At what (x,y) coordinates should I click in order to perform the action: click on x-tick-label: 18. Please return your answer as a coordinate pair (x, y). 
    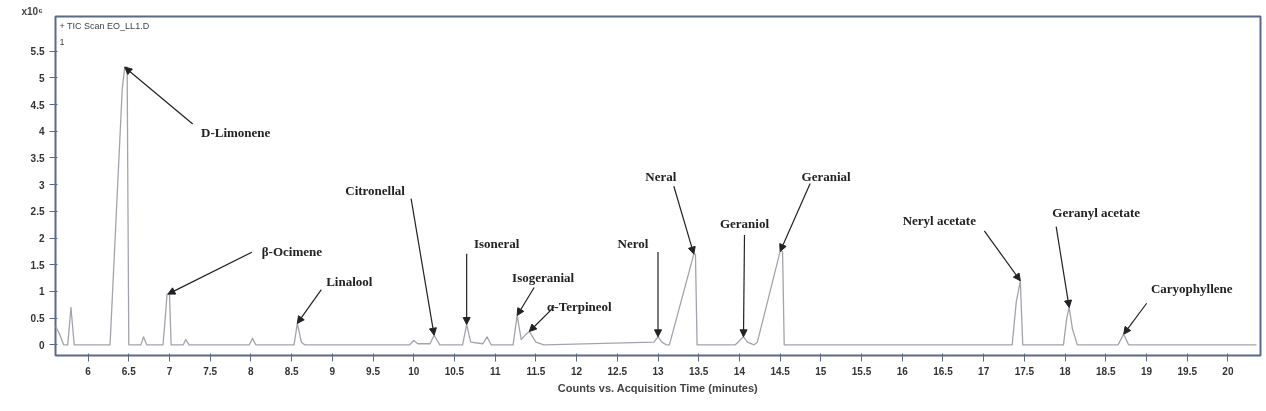
    Looking at the image, I should click on (1065, 371).